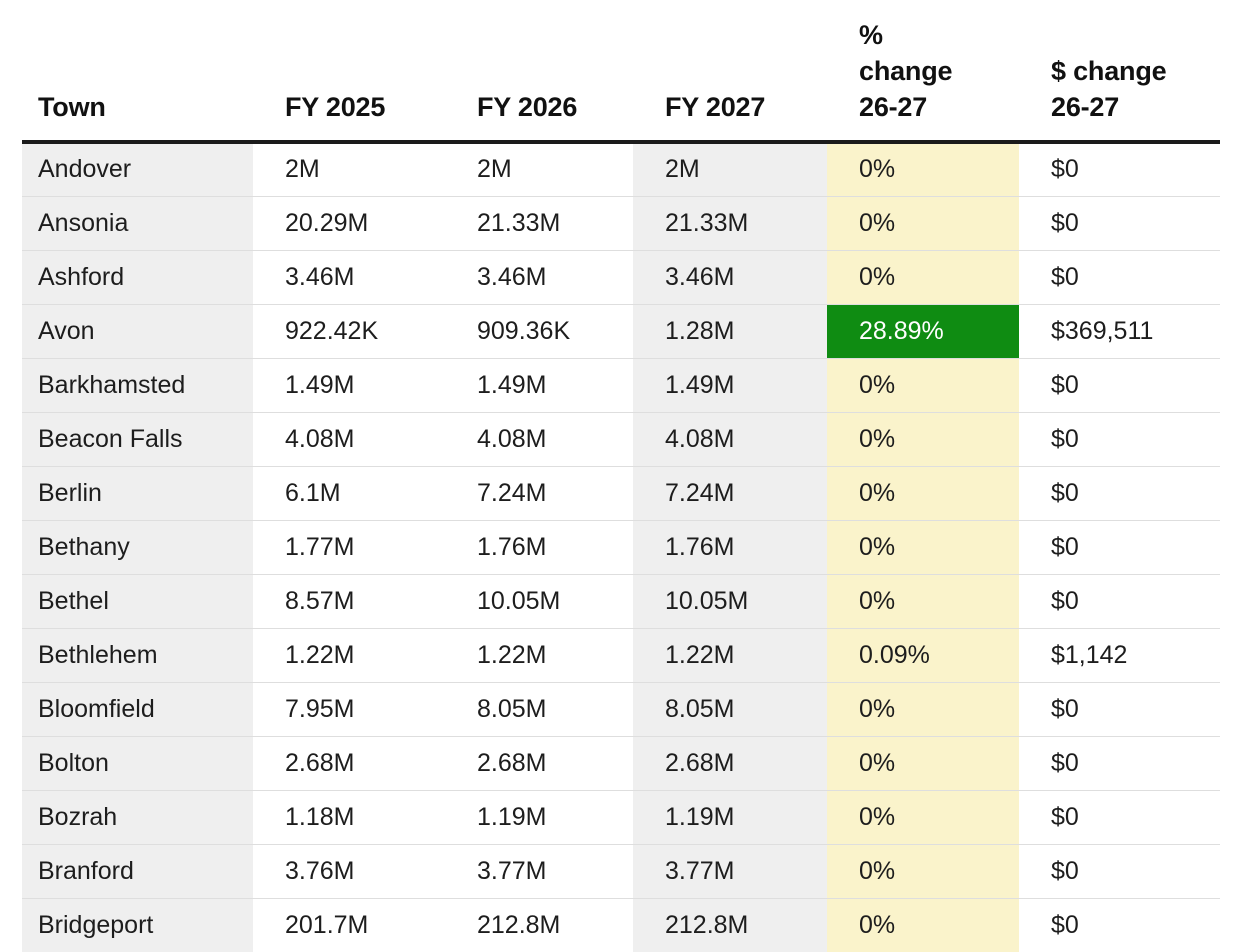 The image size is (1240, 952). I want to click on cell-fy2027: 2.68M, so click(730, 762).